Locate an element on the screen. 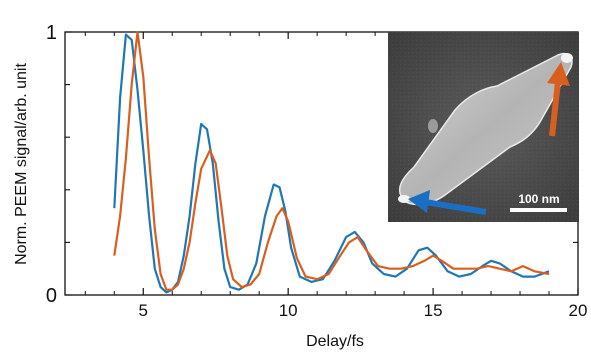 The width and height of the screenshot is (591, 358). x-tick-label: 5 is located at coordinates (143, 310).